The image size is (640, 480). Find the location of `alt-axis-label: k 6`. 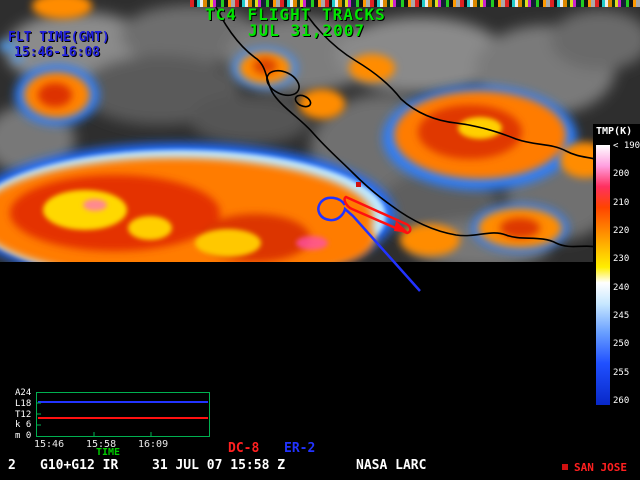

alt-axis-label: k 6 is located at coordinates (23, 425).